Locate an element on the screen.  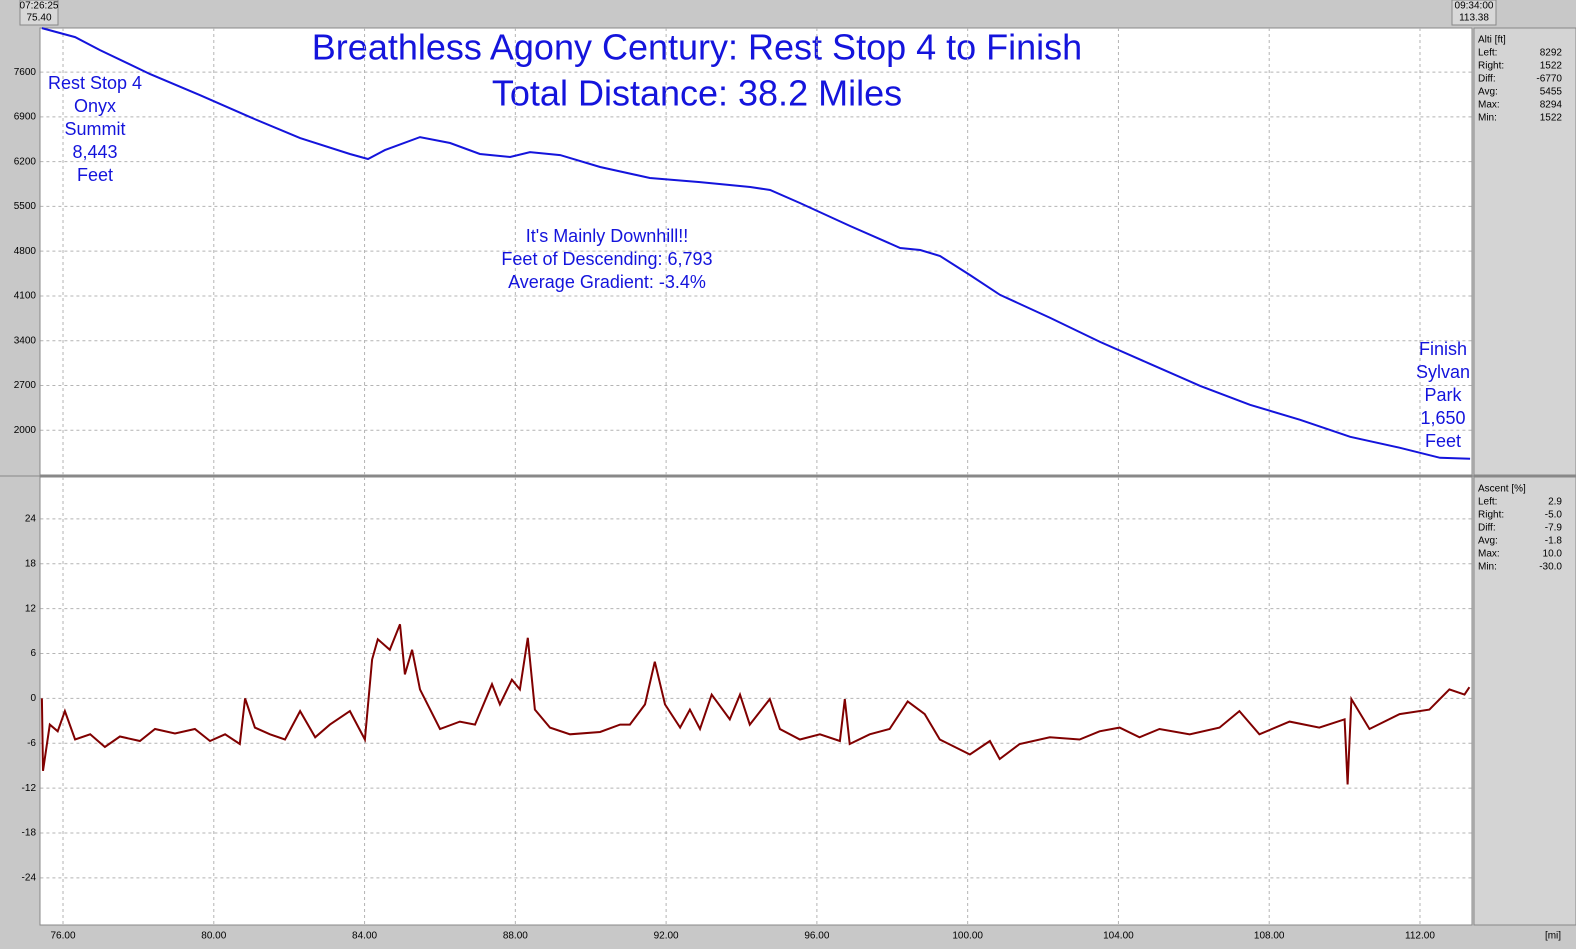
annotation: Finish is located at coordinates (1443, 349).